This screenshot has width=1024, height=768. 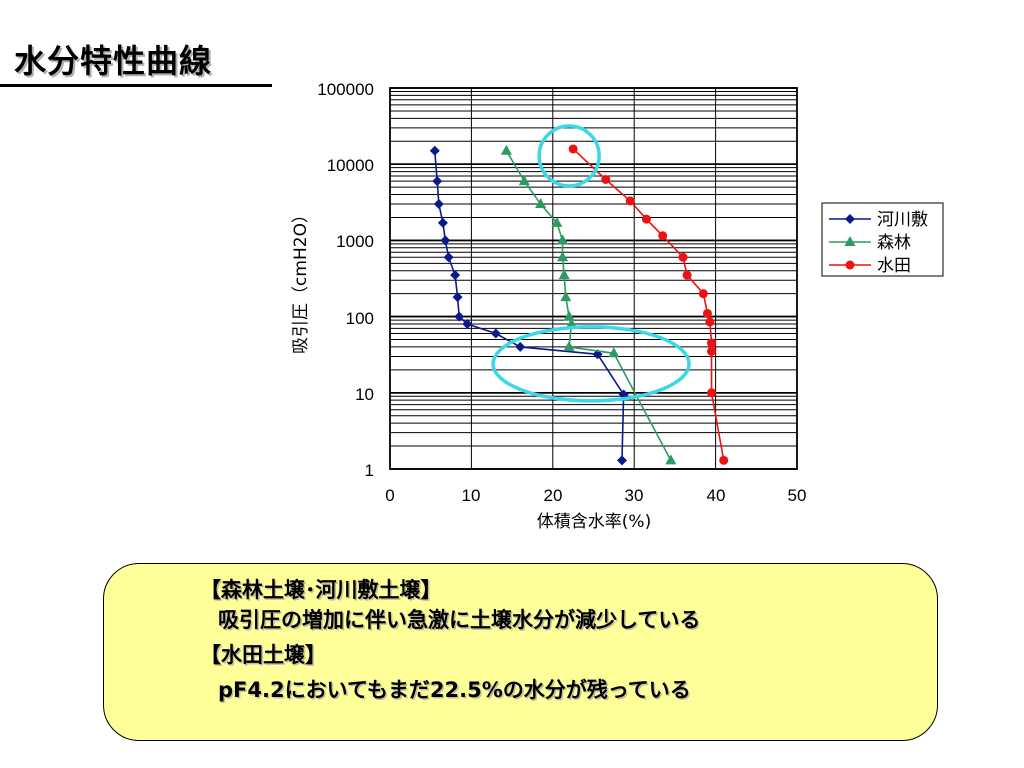 What do you see at coordinates (369, 470) in the screenshot?
I see `y-tick-label-1: 1` at bounding box center [369, 470].